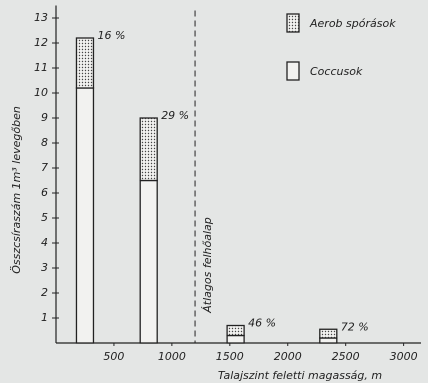  I want to click on y-tick-label: 4, so click(44, 242).